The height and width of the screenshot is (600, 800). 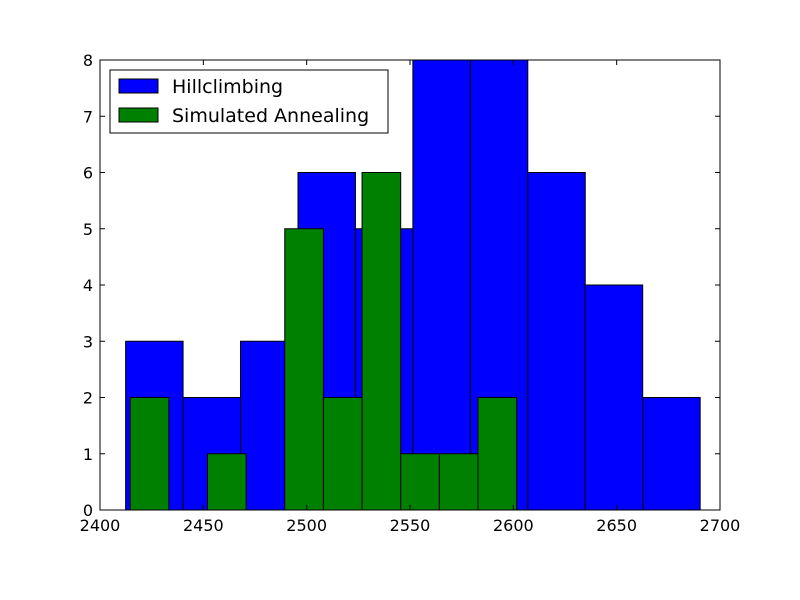 What do you see at coordinates (410, 525) in the screenshot?
I see `x-tick-label: 2550` at bounding box center [410, 525].